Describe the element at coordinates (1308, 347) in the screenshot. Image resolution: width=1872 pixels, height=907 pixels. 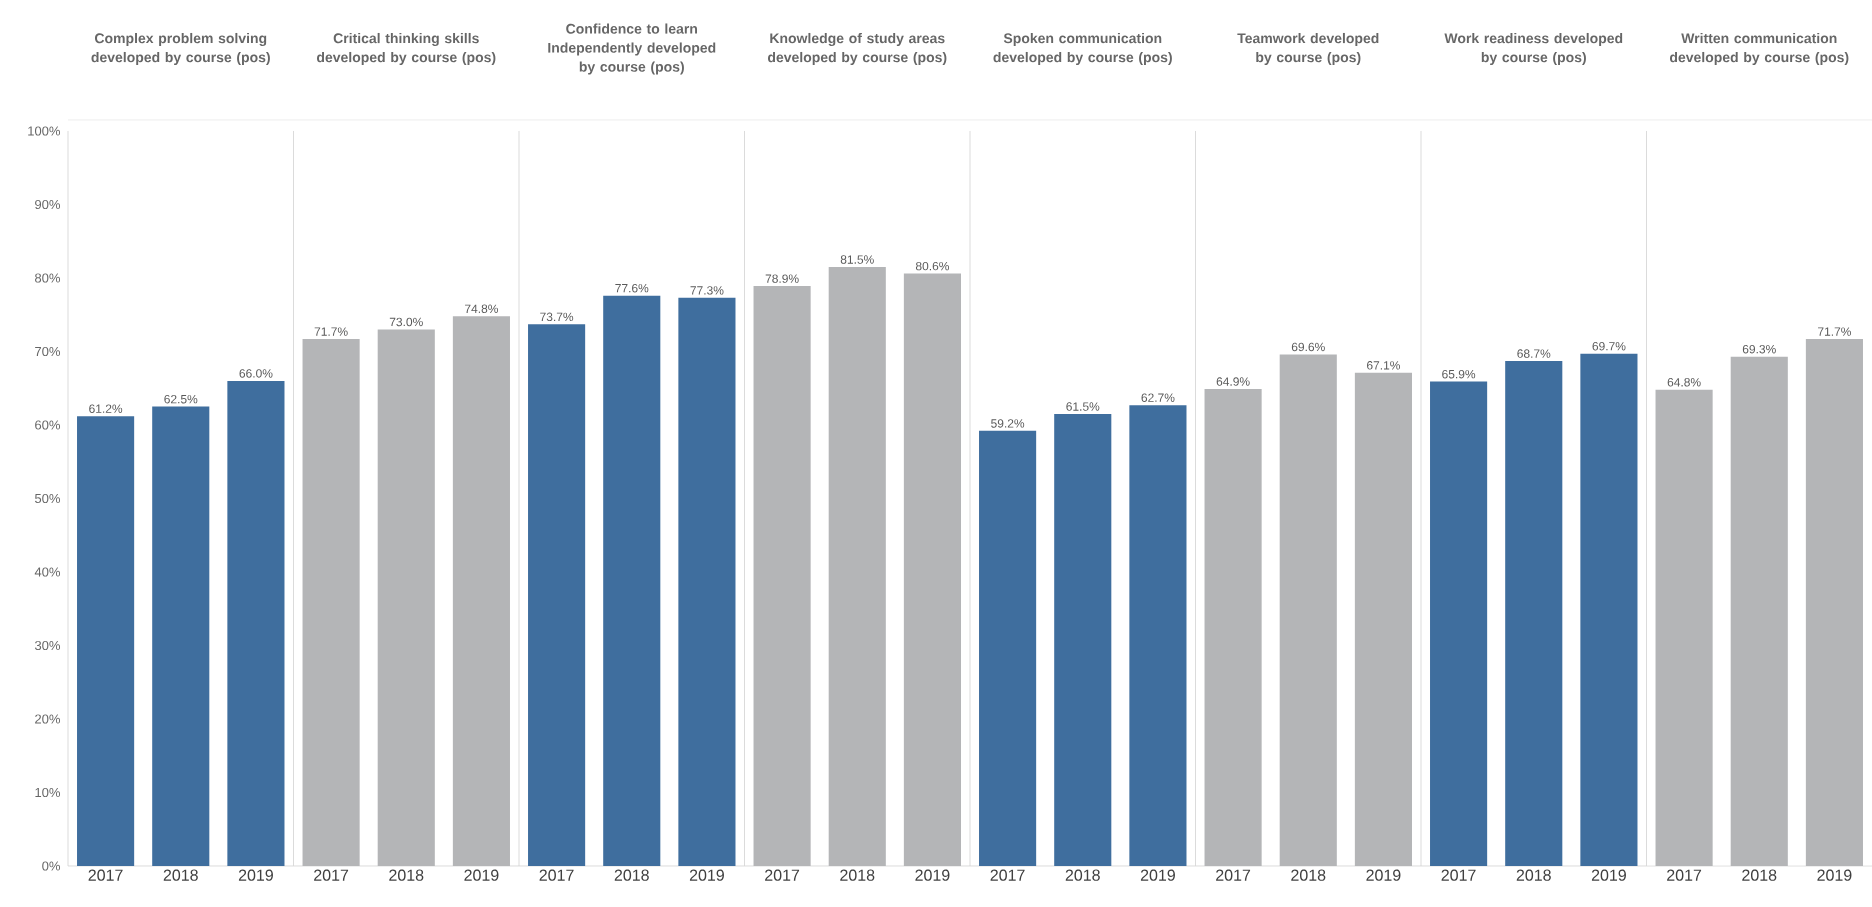
I see `data-label: 69.6%` at that location.